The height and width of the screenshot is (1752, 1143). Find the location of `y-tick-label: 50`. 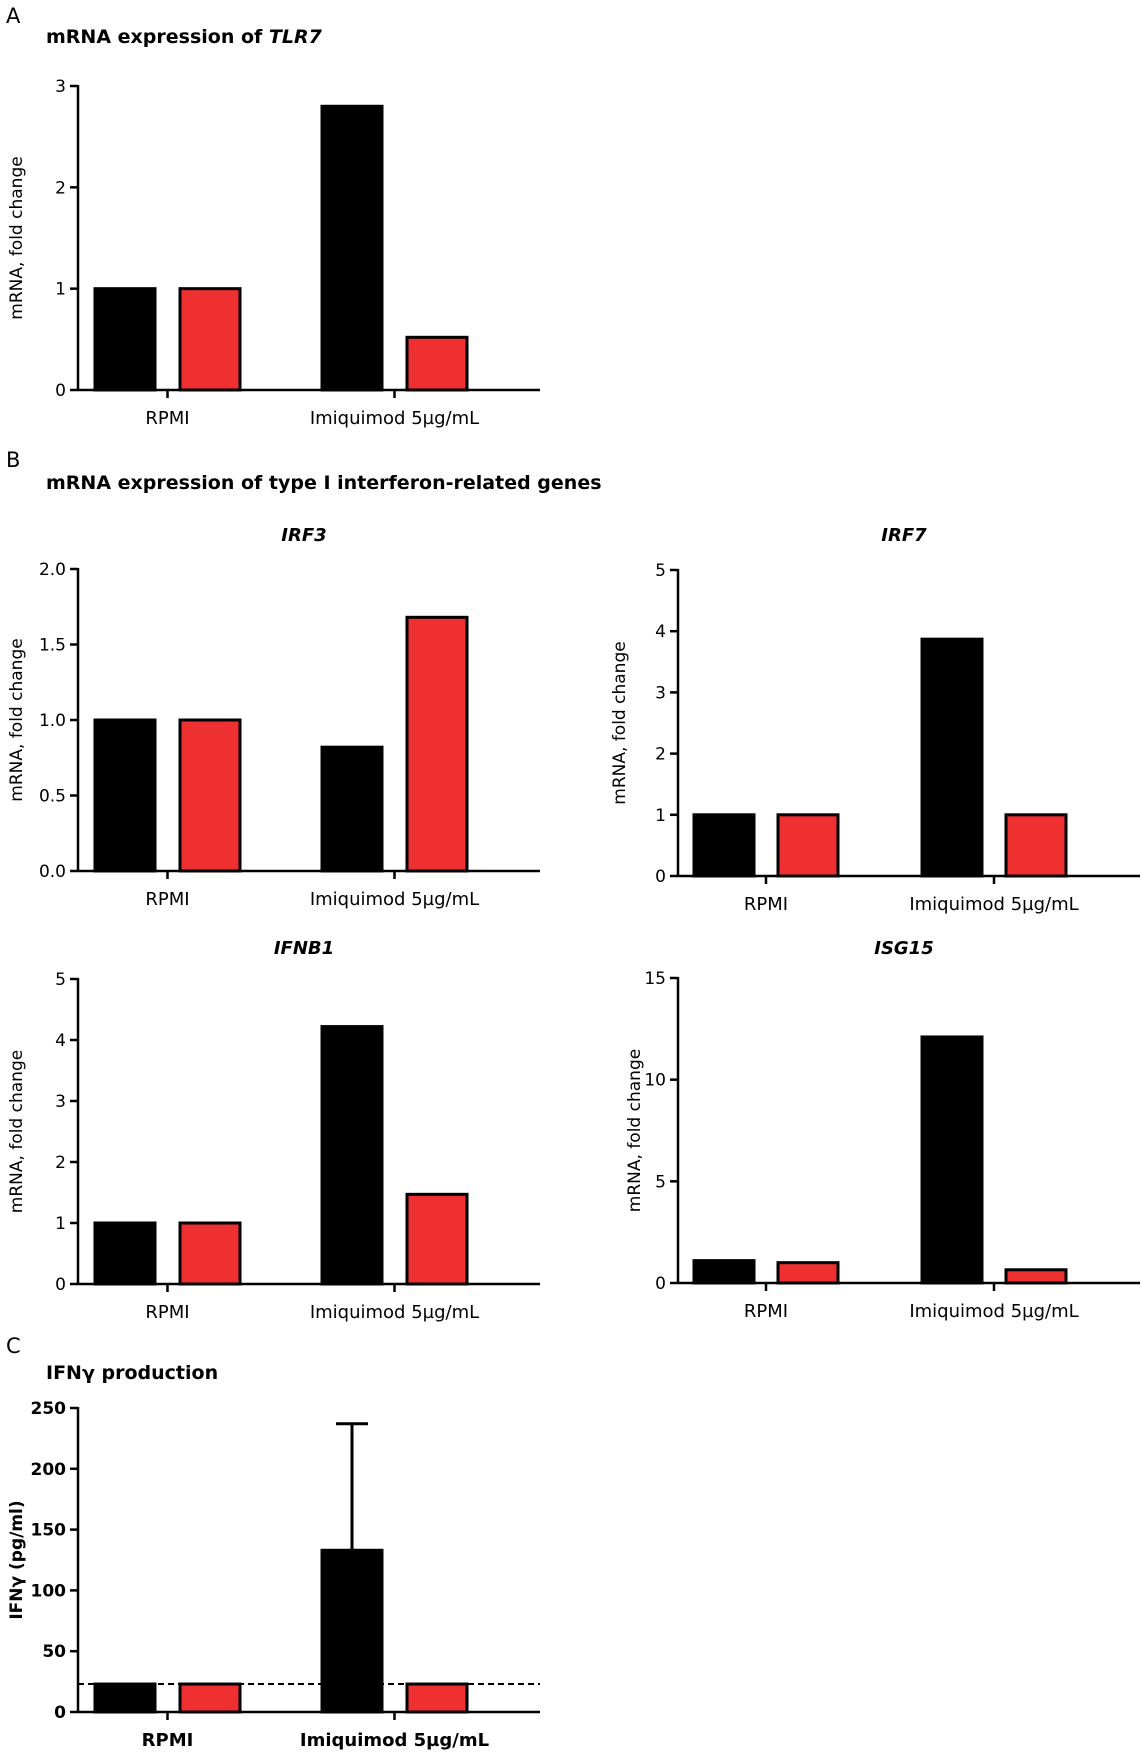

y-tick-label: 50 is located at coordinates (54, 1652).